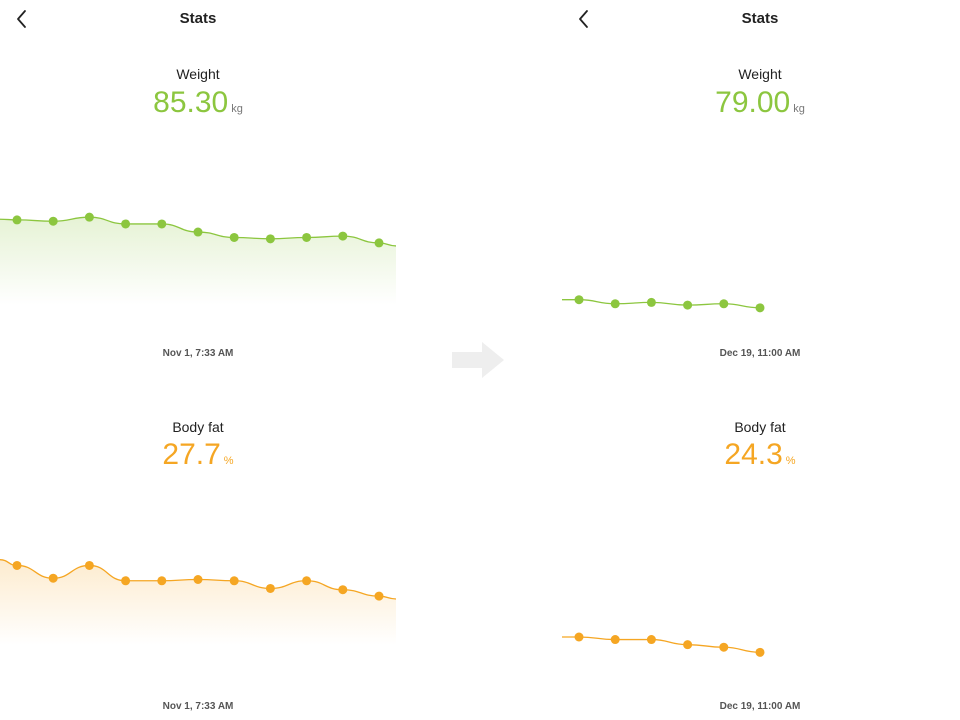 The height and width of the screenshot is (720, 960). I want to click on weight-timestamp: Nov 1, 7:33 AM, so click(198, 353).